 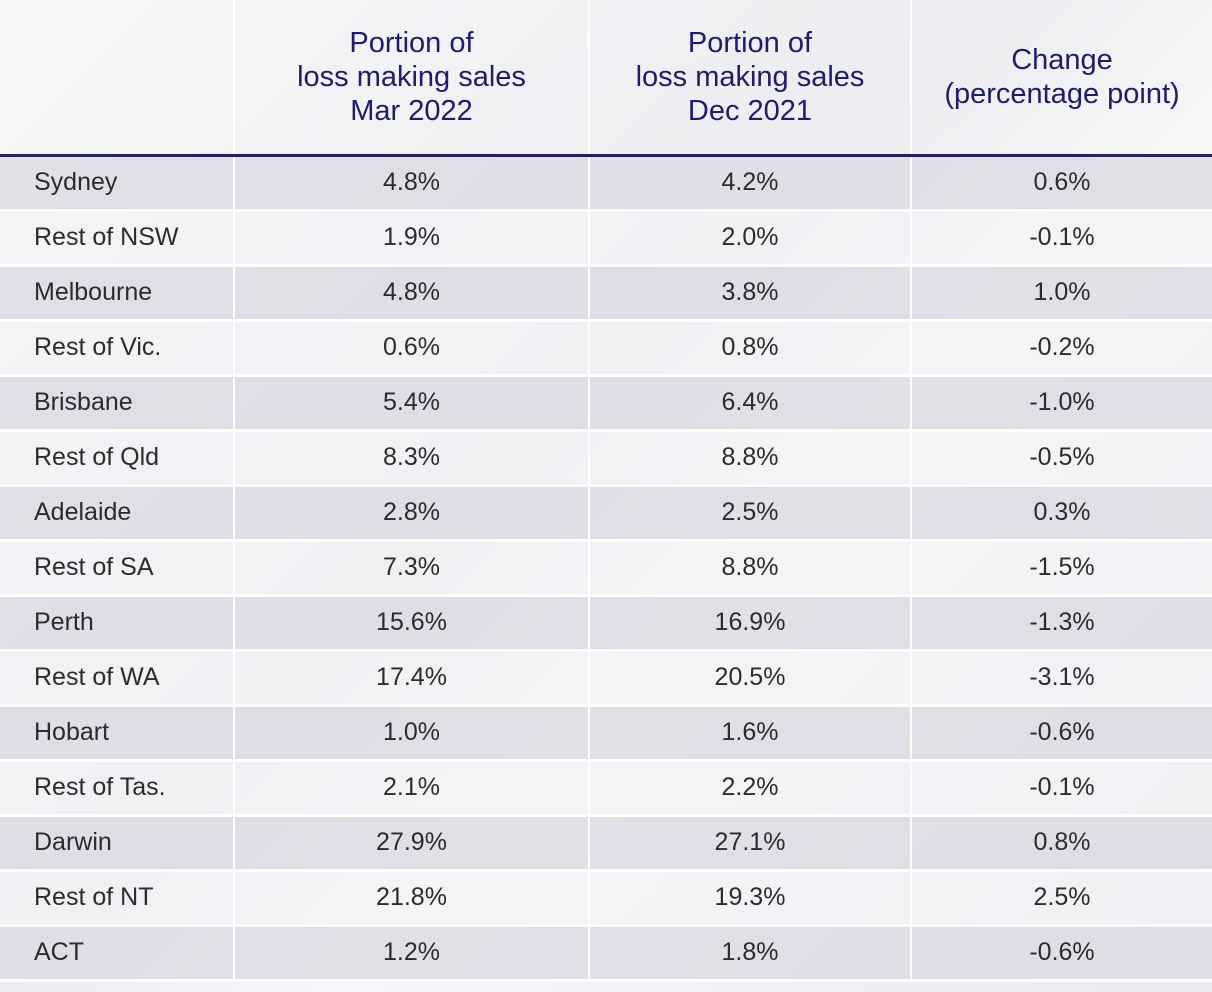 I want to click on change-cell: -1.5%, so click(x=1061, y=568).